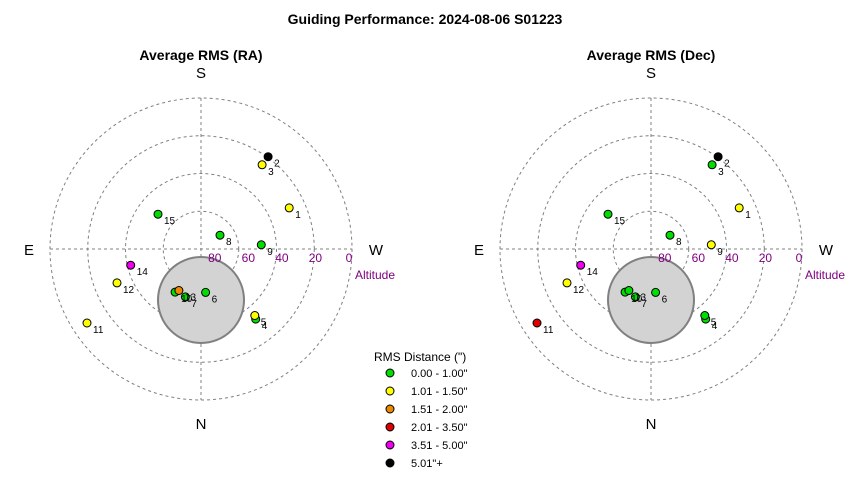 The height and width of the screenshot is (485, 850). I want to click on dec-point-label-7: 7, so click(644, 304).